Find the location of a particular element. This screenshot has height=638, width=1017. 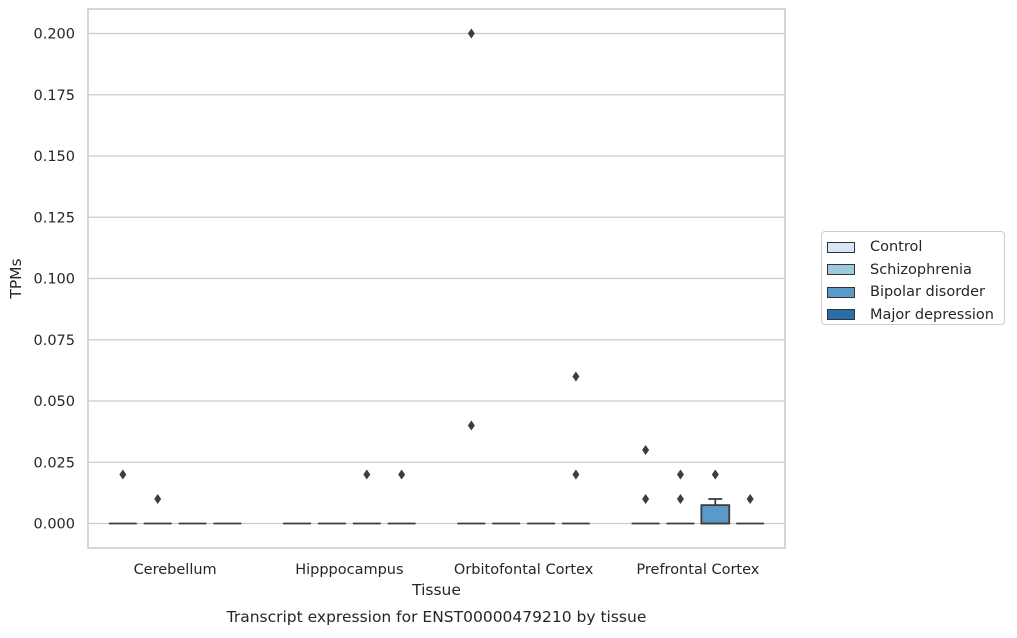

legend-item: Schizophrenia is located at coordinates (915, 270).